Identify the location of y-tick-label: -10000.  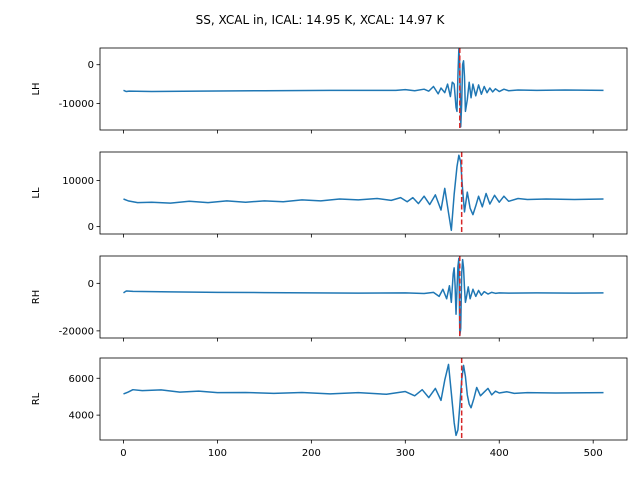
(76, 104).